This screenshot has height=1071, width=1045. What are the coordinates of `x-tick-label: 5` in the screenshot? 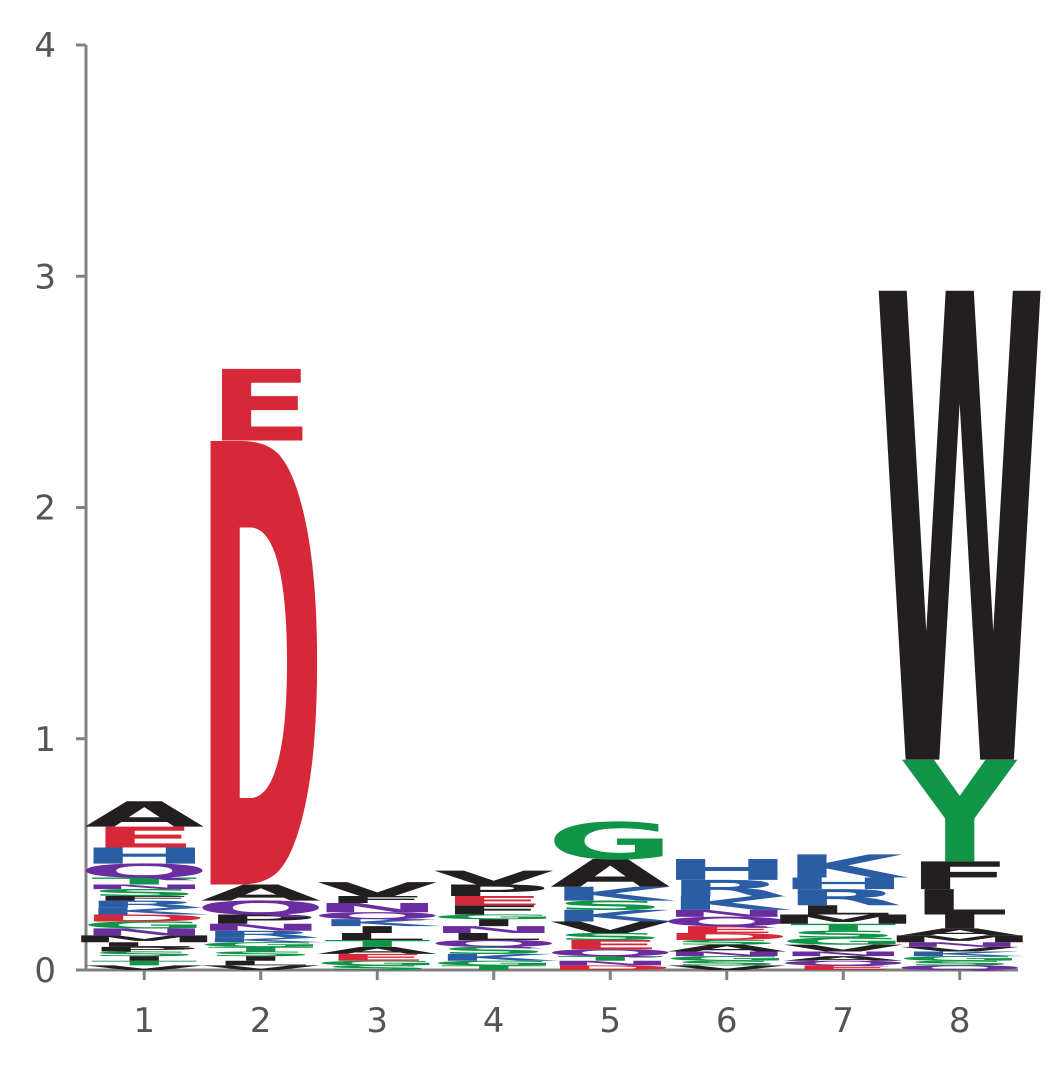 It's located at (610, 1021).